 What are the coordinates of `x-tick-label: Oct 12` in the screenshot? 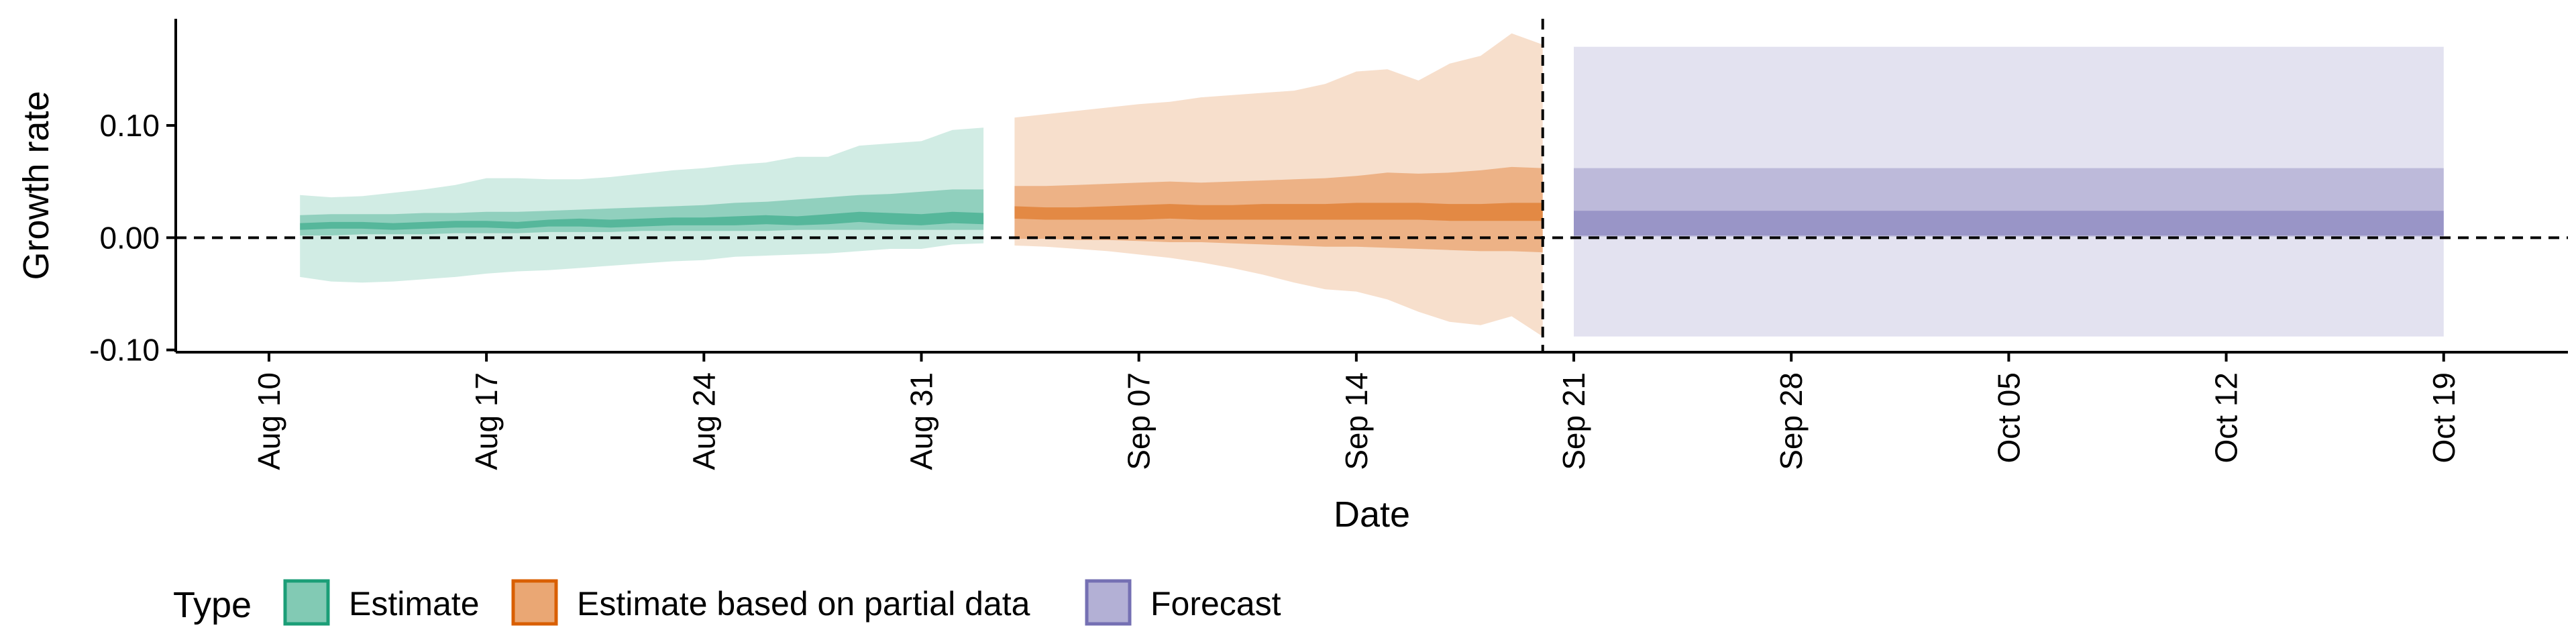 It's located at (2226, 418).